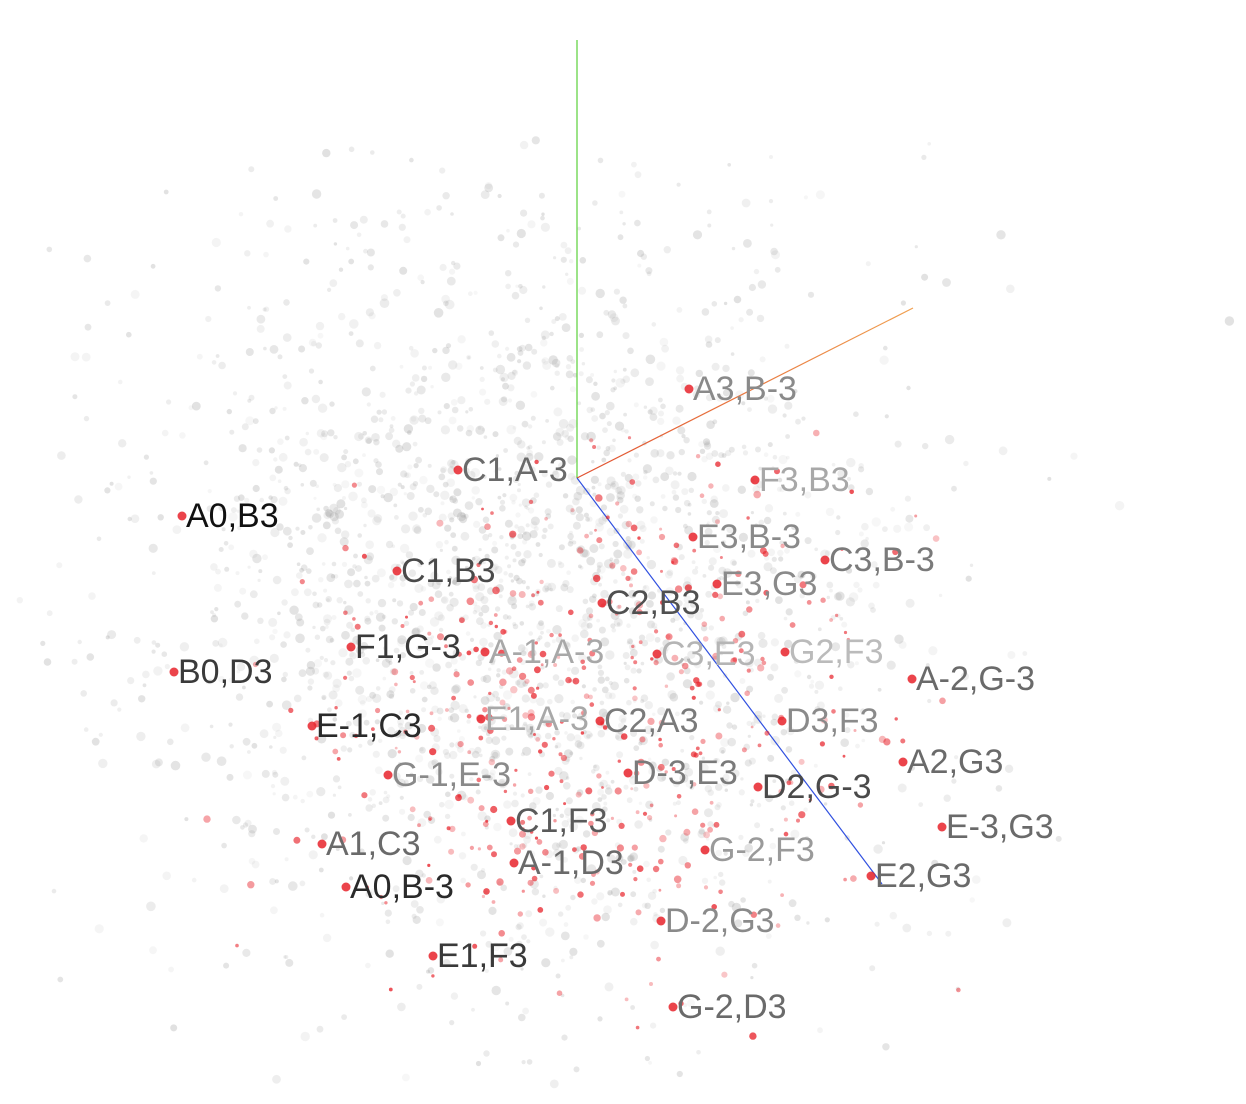 The width and height of the screenshot is (1246, 1104). I want to click on point-label: A0,B-3, so click(402, 887).